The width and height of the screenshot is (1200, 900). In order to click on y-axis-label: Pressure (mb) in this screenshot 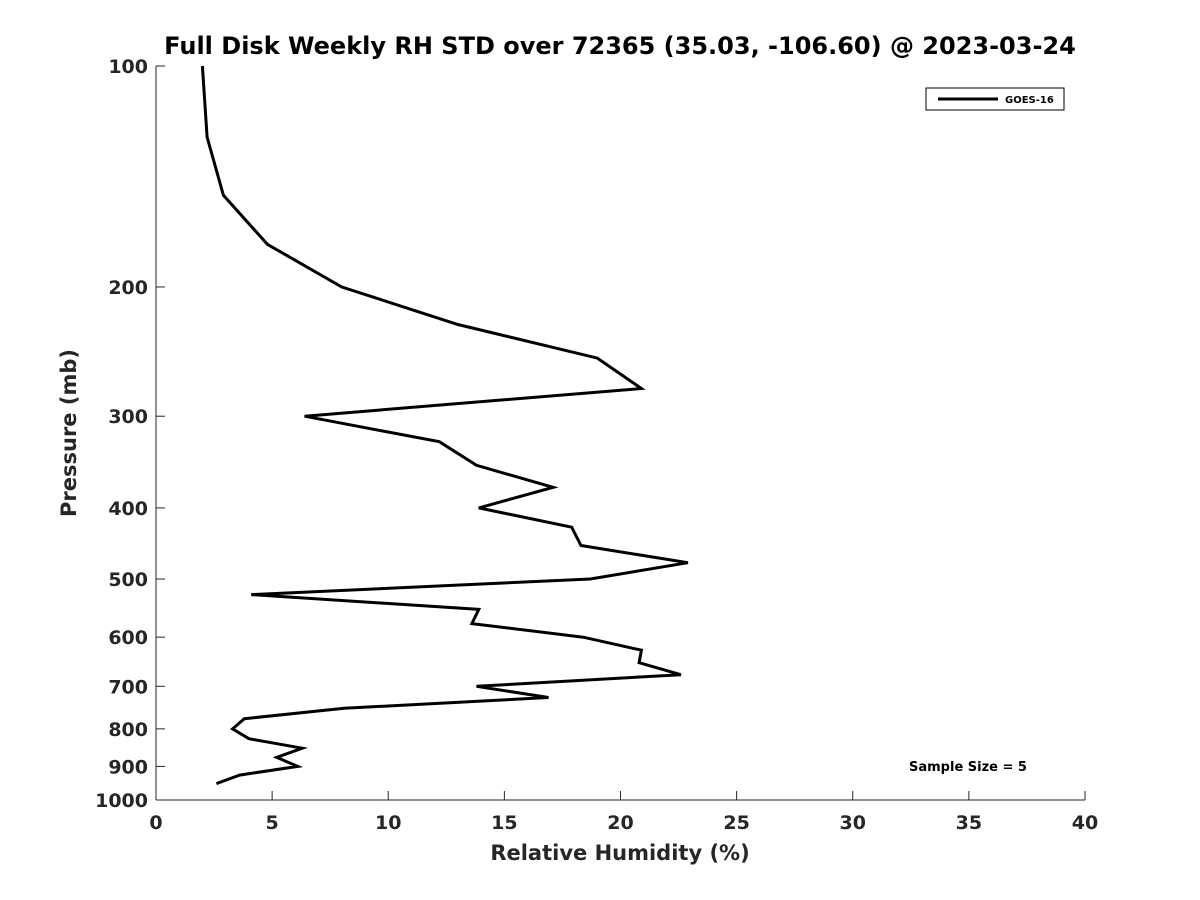, I will do `click(69, 433)`.